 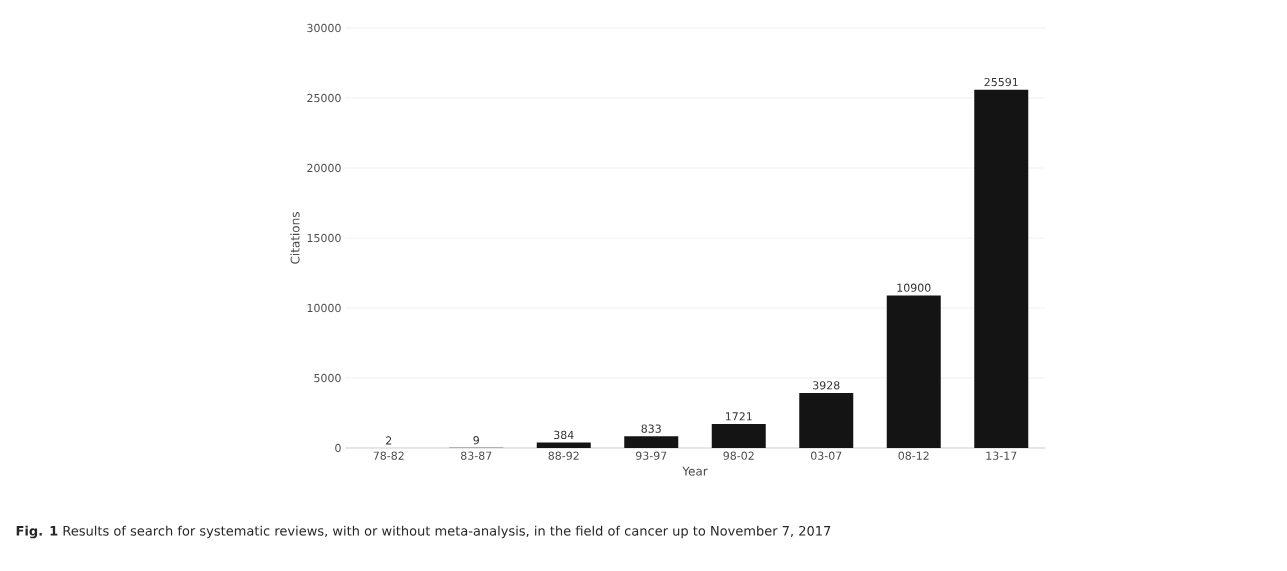 What do you see at coordinates (563, 455) in the screenshot?
I see `x-tick-label: 88-92` at bounding box center [563, 455].